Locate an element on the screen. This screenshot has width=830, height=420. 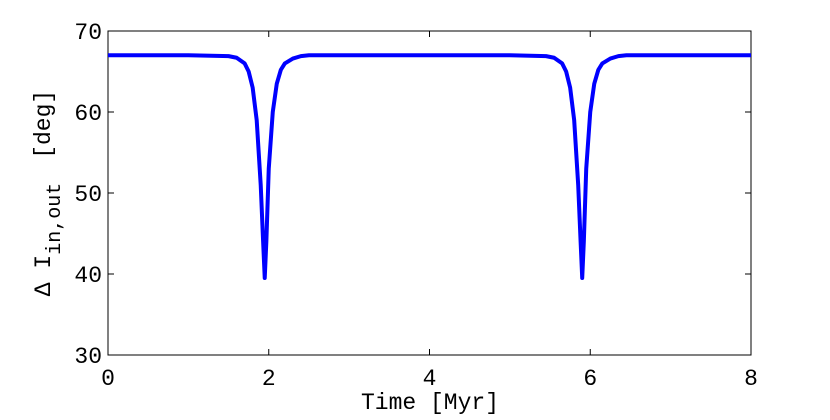
y-label-main: Δ I is located at coordinates (44, 275).